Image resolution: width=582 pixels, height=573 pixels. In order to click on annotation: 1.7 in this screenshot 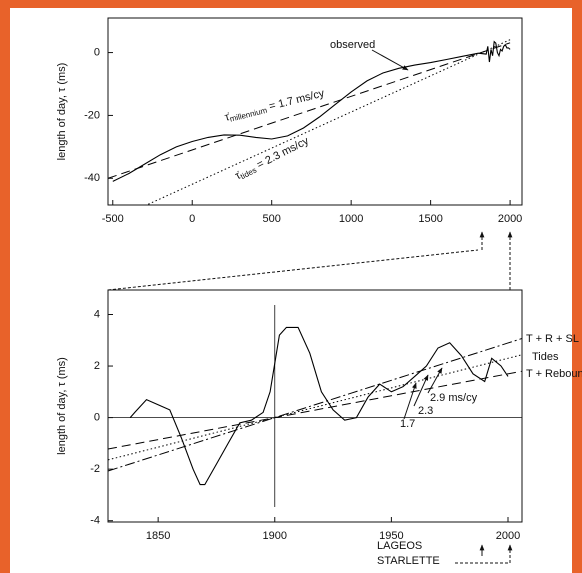, I will do `click(407, 424)`.